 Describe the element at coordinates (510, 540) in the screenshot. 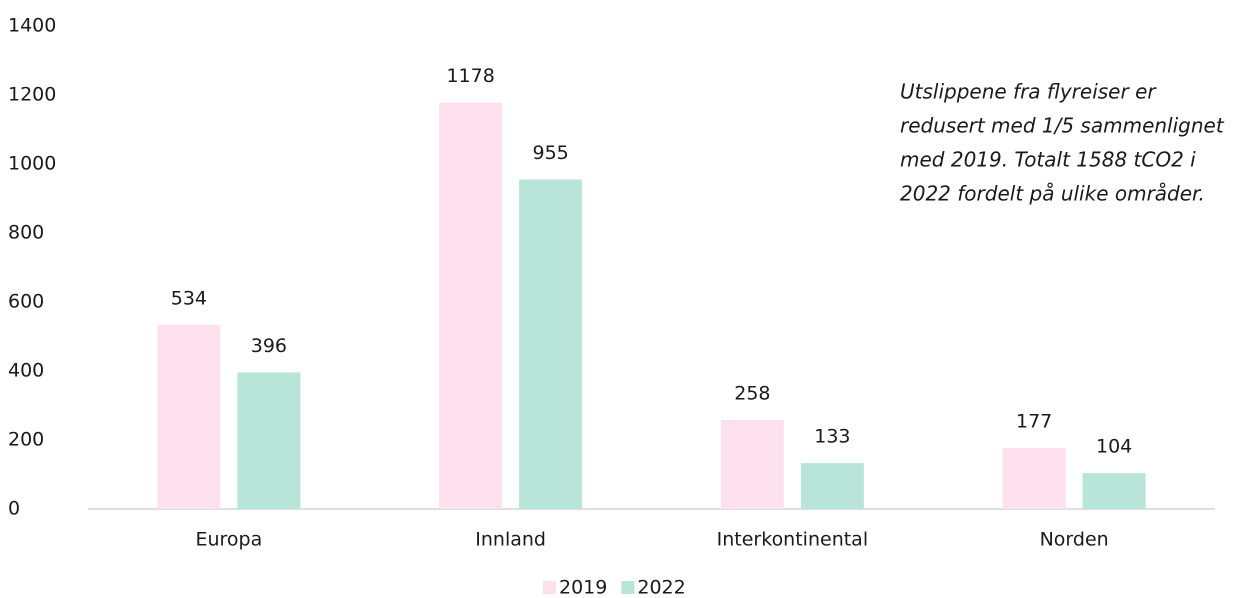

I see `x-tick-label: Innland` at that location.